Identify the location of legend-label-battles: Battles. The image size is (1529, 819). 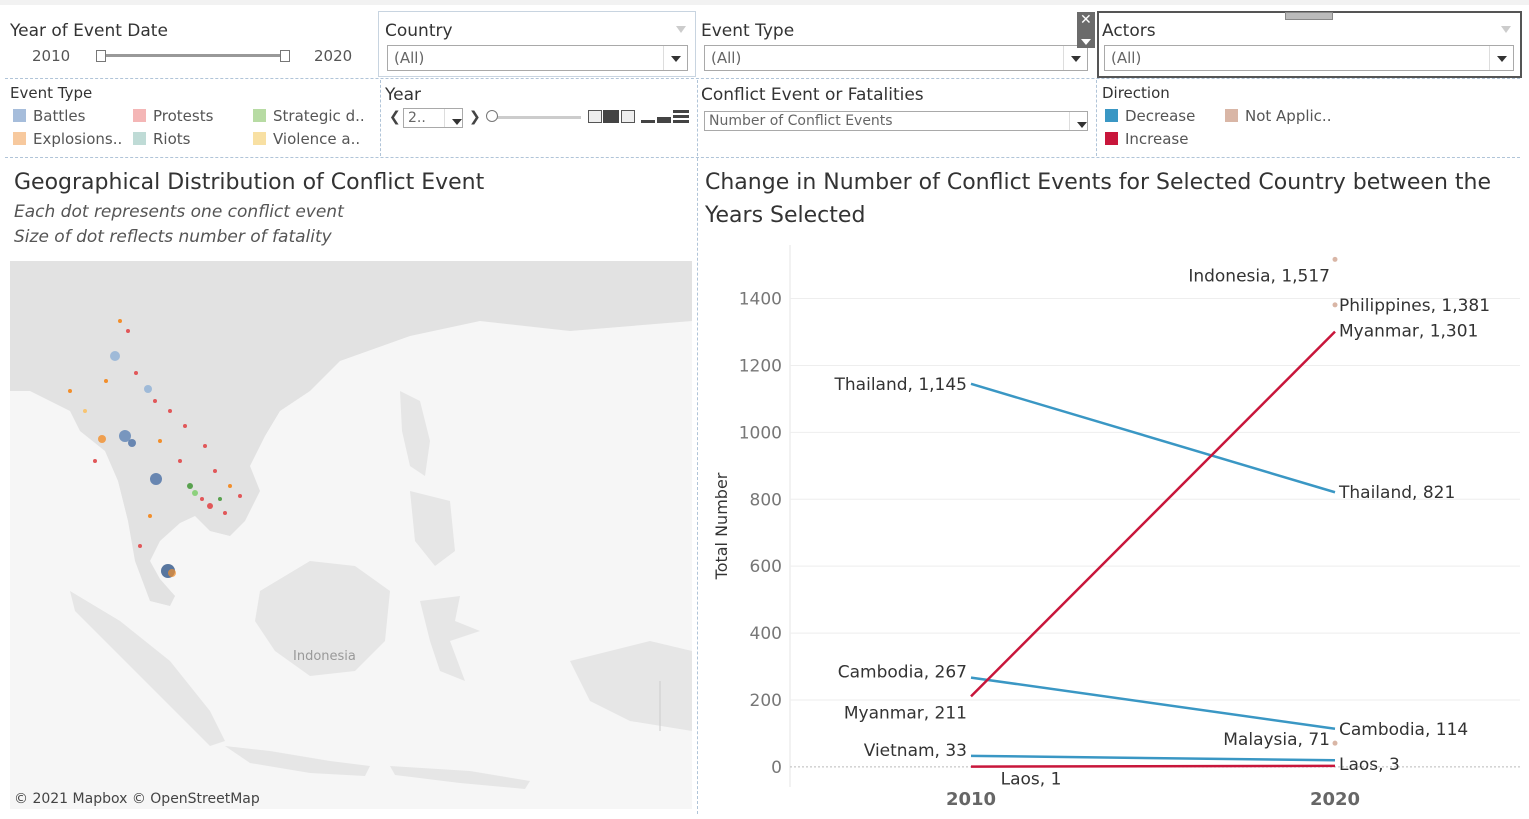
(59, 116).